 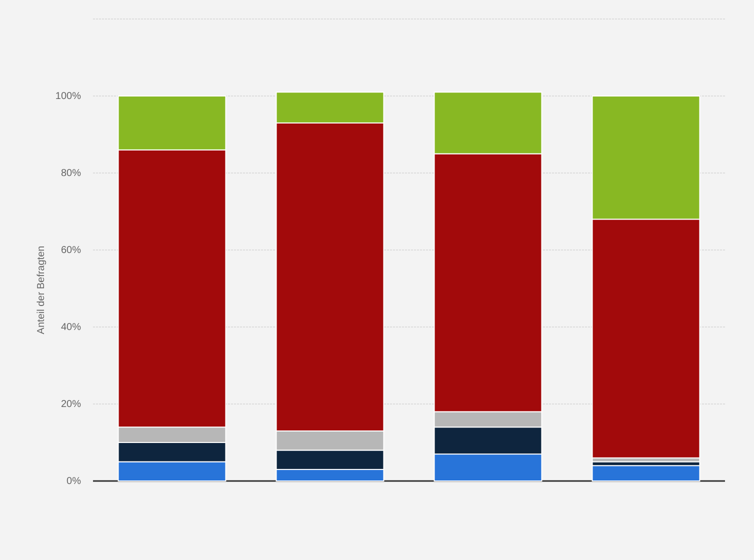 What do you see at coordinates (71, 250) in the screenshot?
I see `y-tick-label: 60%` at bounding box center [71, 250].